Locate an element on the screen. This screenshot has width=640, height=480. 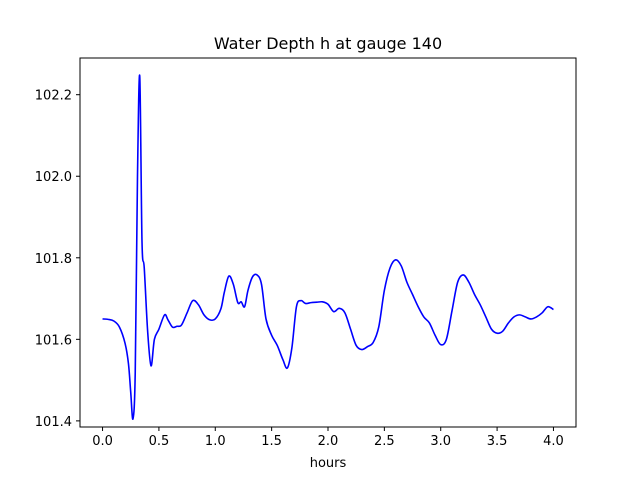
x-axis: 0.0 0.5 1.0 1.5 2.0 2.5 3.0 3.5 4.0 is located at coordinates (328, 438).